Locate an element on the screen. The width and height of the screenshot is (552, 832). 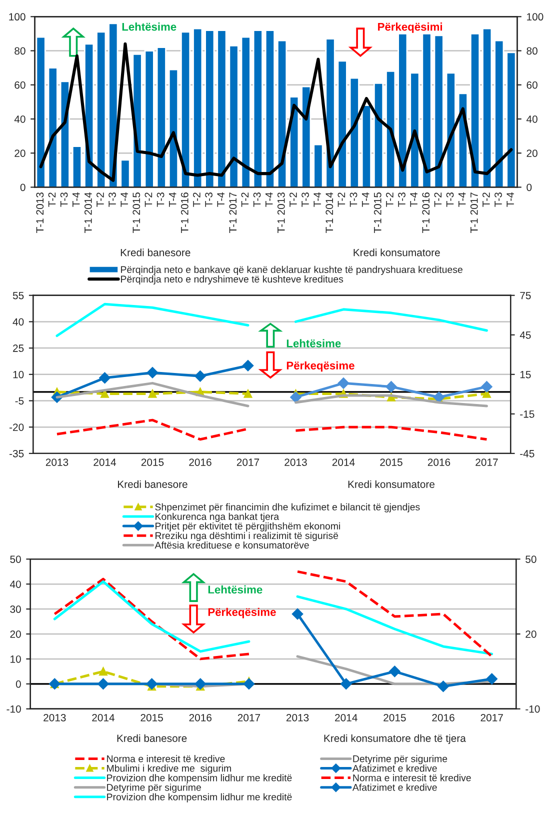
annotation: Përkeqësimi is located at coordinates (410, 27).